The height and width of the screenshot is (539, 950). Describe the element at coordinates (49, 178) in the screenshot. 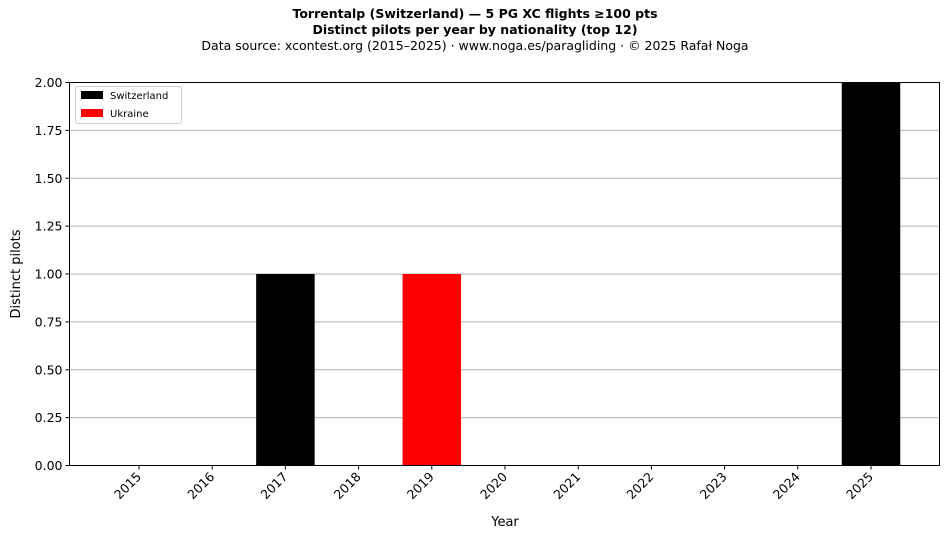

I see `y-tick-label: 1.50` at that location.